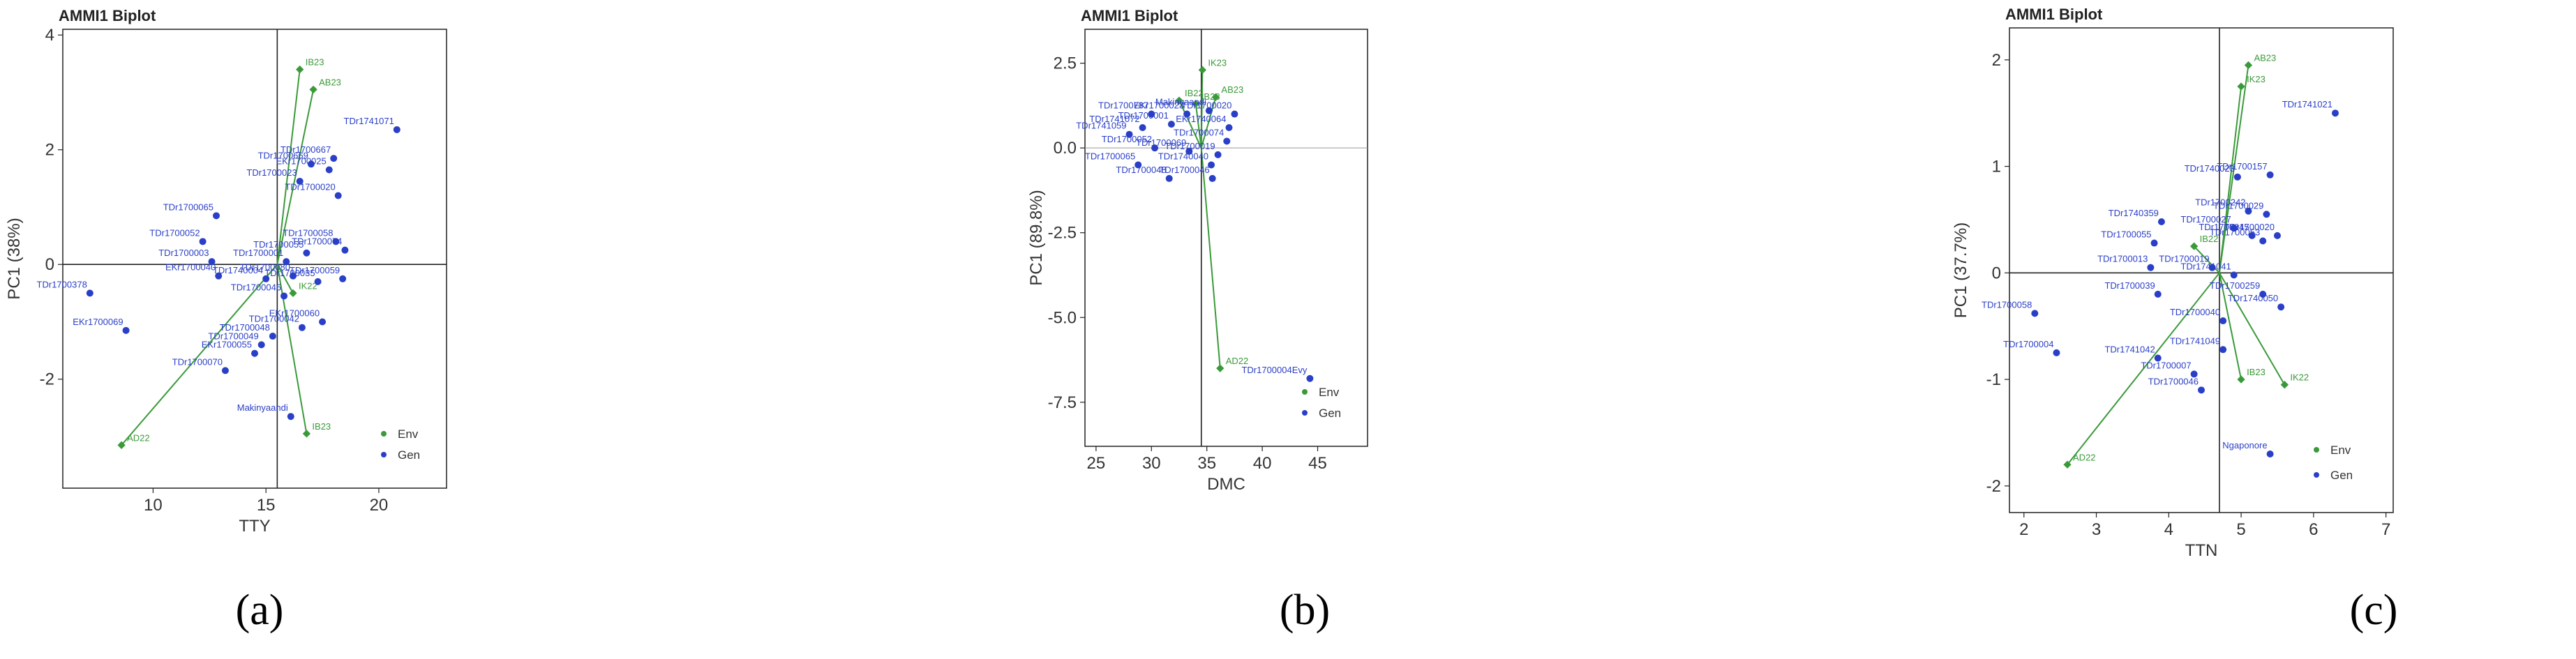 Image resolution: width=2576 pixels, height=659 pixels. What do you see at coordinates (1062, 403) in the screenshot?
I see `y-tick-label: -7.5` at bounding box center [1062, 403].